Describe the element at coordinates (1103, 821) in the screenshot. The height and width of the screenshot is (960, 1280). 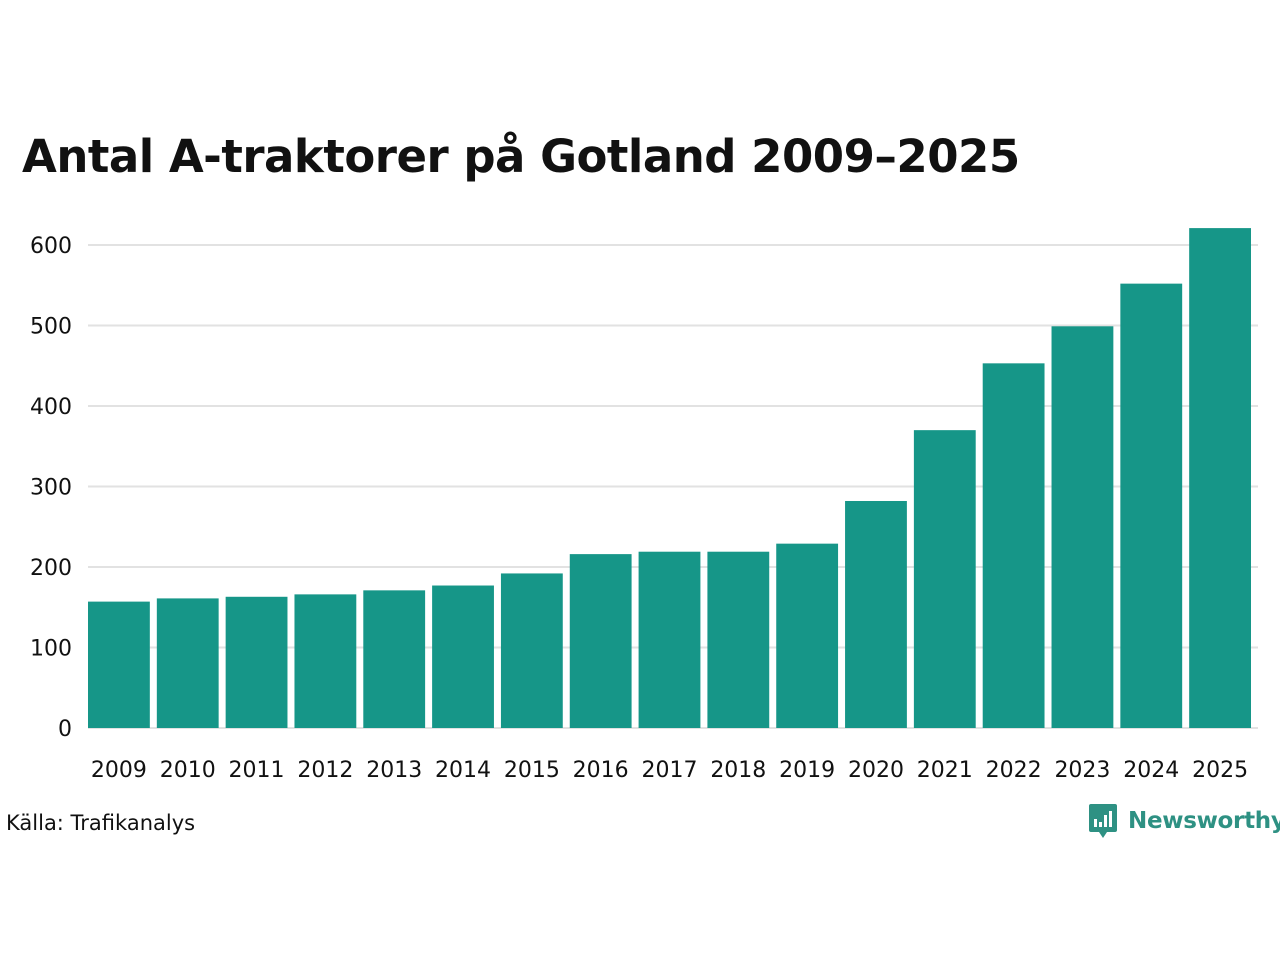
I see `newsworthy-logo-icon` at that location.